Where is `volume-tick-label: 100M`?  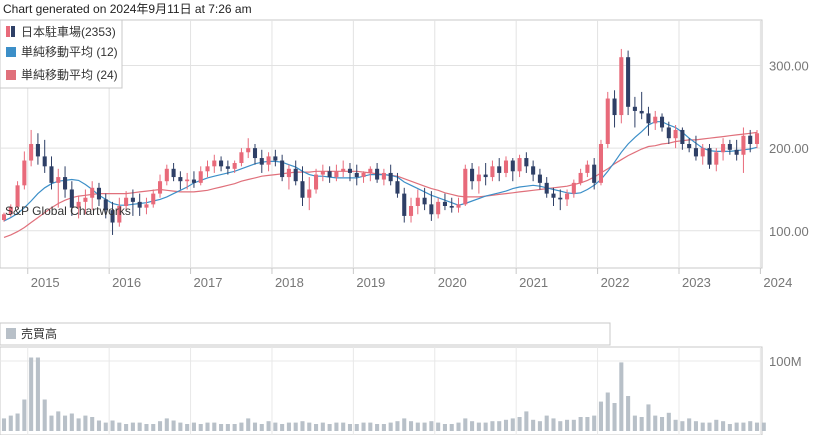 volume-tick-label: 100M is located at coordinates (785, 361).